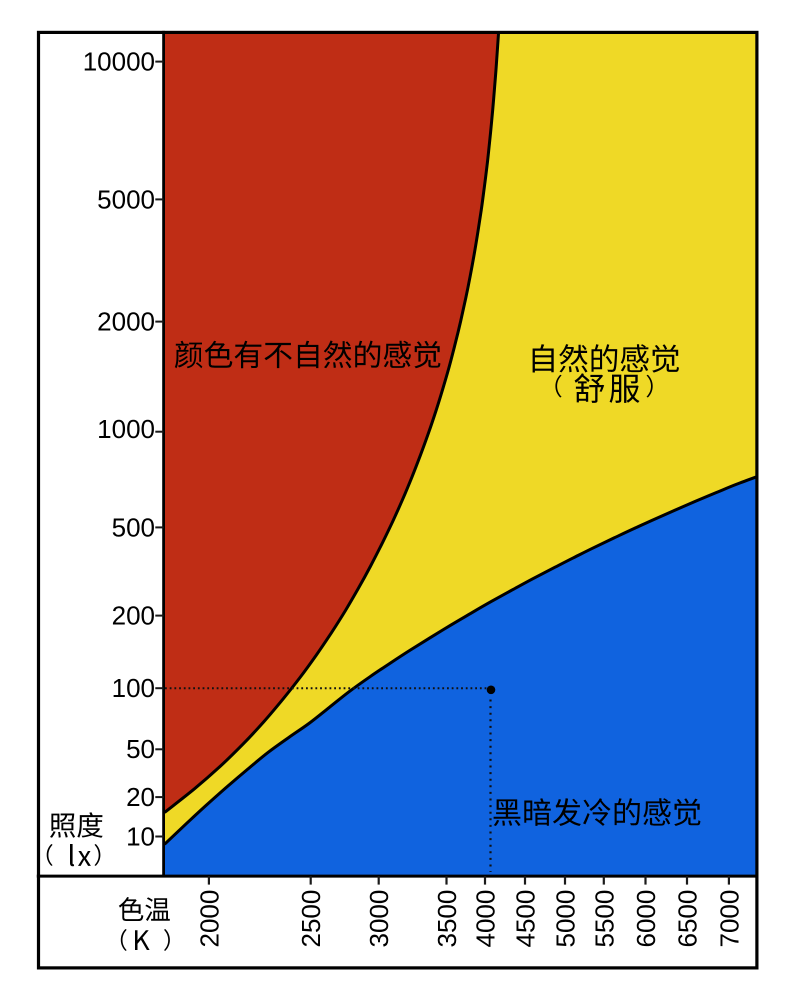  I want to click on svg-text: 50, so click(140, 749).